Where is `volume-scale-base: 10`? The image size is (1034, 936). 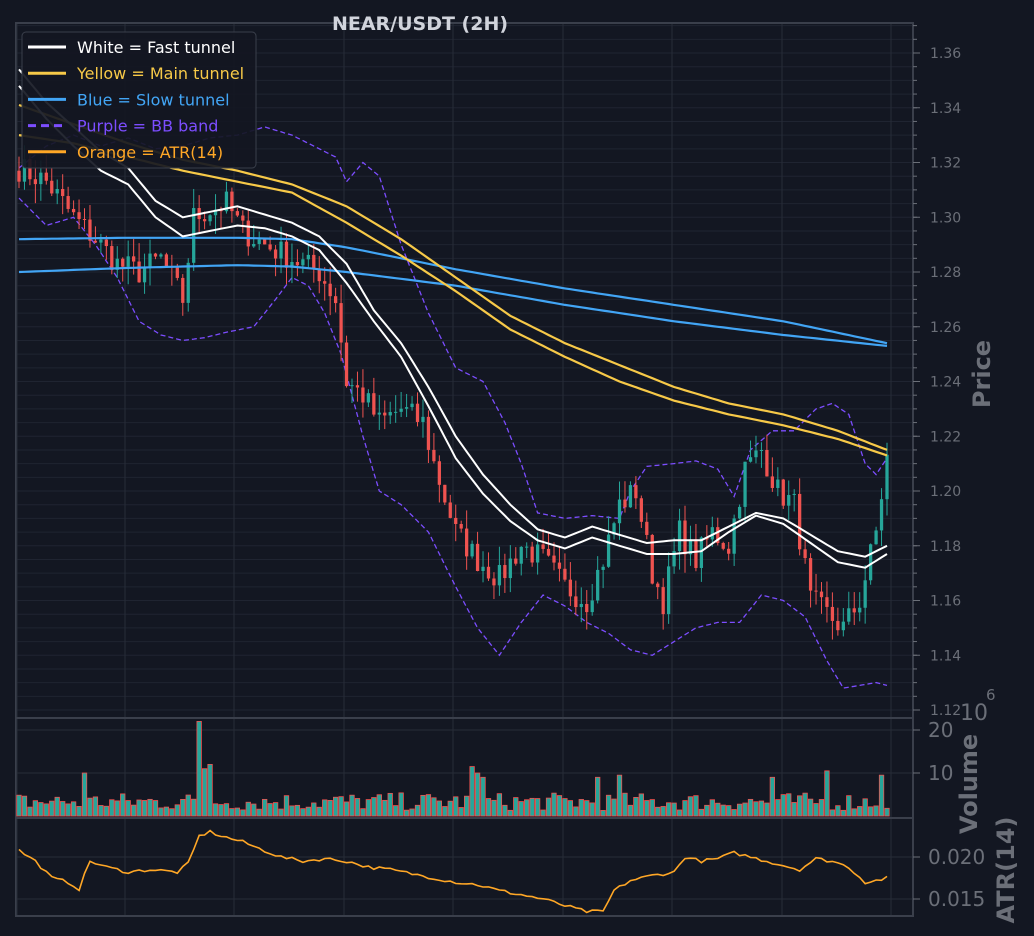
volume-scale-base: 10 is located at coordinates (974, 713).